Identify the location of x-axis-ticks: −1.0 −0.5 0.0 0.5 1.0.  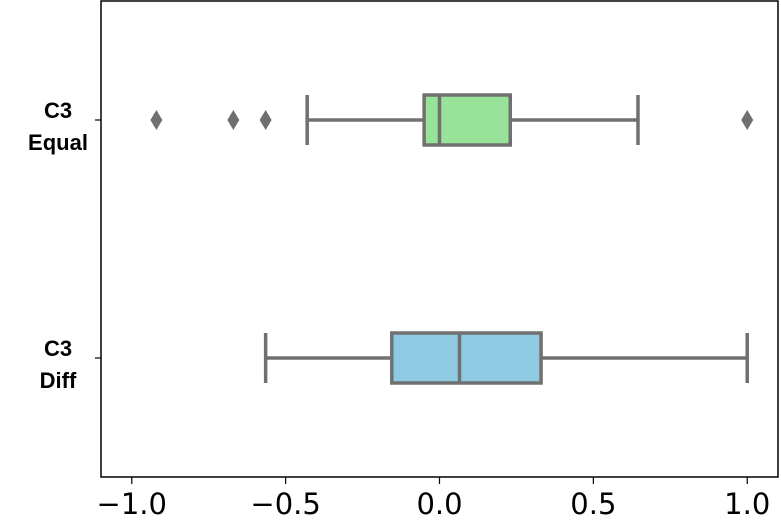
(433, 499).